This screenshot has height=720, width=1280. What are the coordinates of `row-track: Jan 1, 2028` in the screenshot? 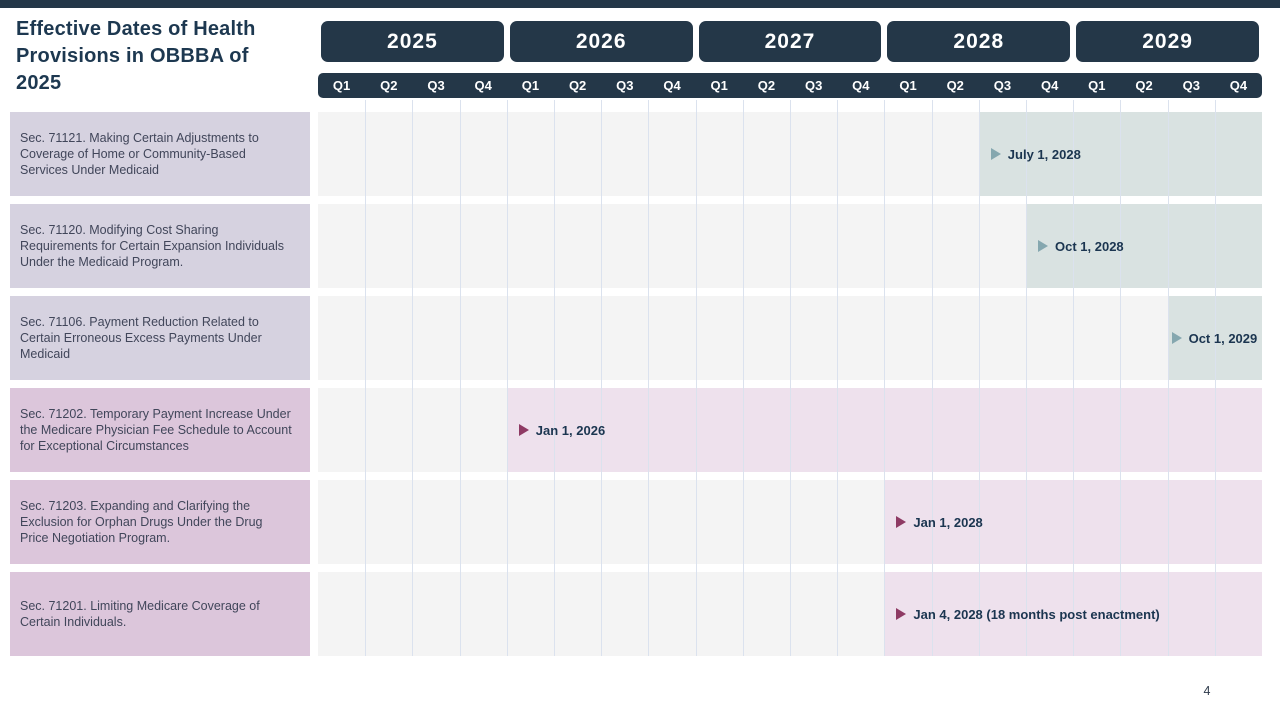 It's located at (790, 522).